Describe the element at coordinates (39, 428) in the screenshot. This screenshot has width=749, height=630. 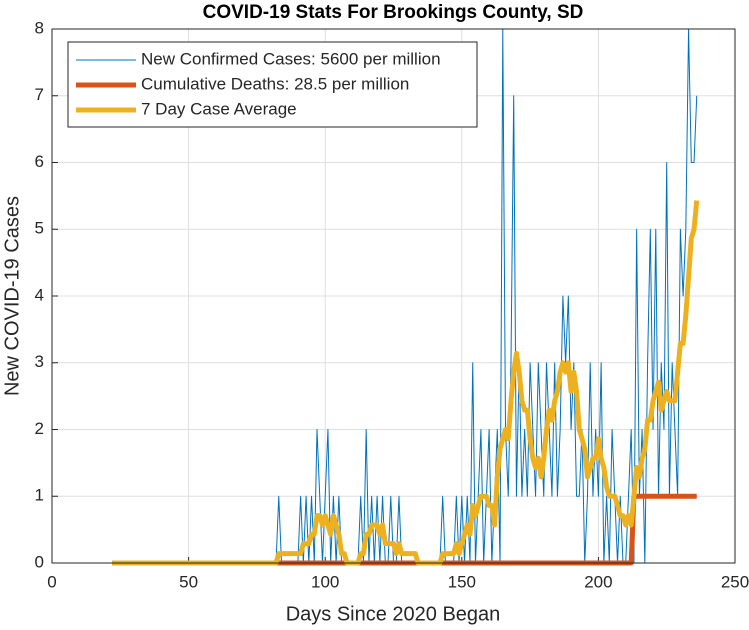
I see `y-tick-label: 2` at that location.